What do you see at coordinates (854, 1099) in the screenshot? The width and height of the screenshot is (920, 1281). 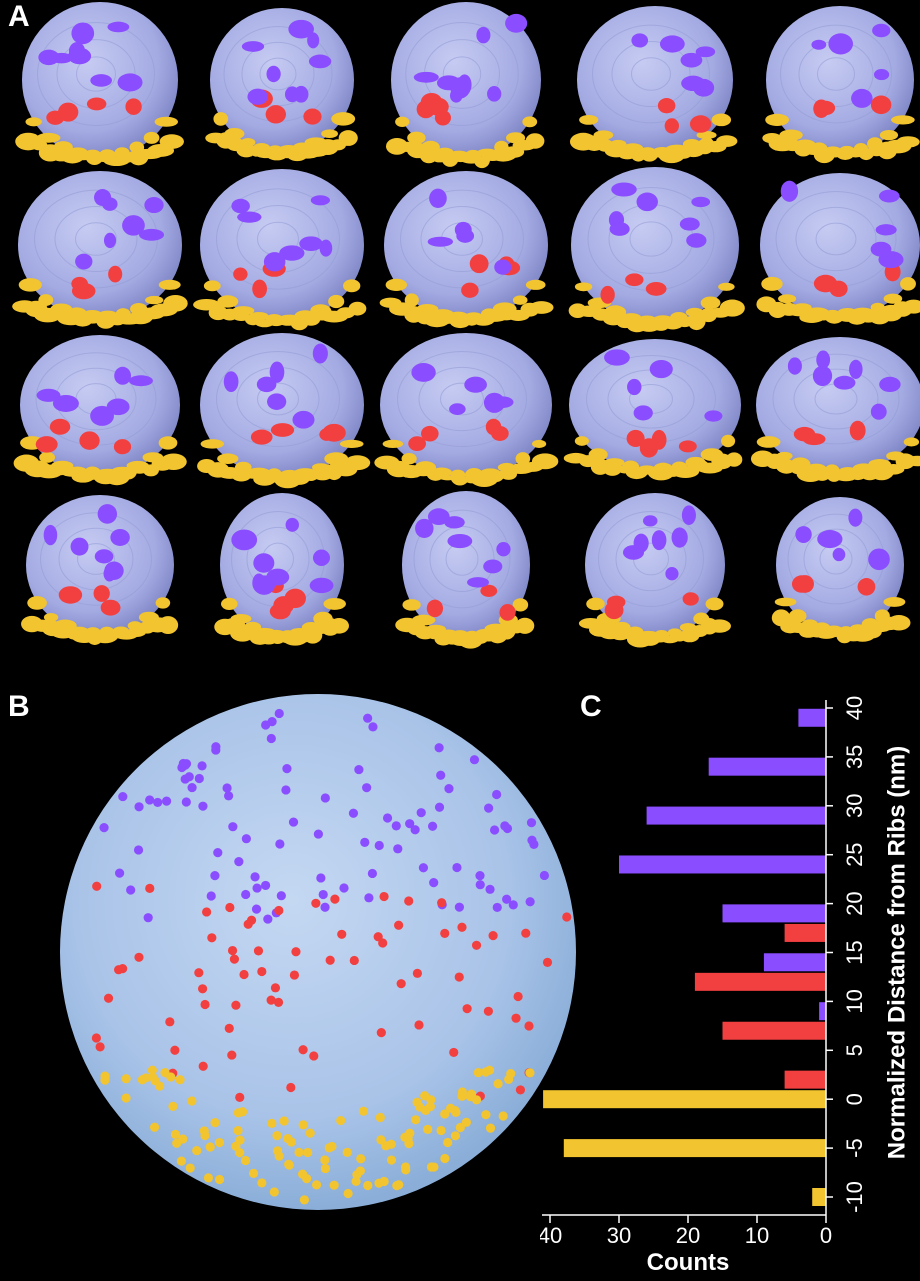 I see `y-tick-label: 0` at bounding box center [854, 1099].